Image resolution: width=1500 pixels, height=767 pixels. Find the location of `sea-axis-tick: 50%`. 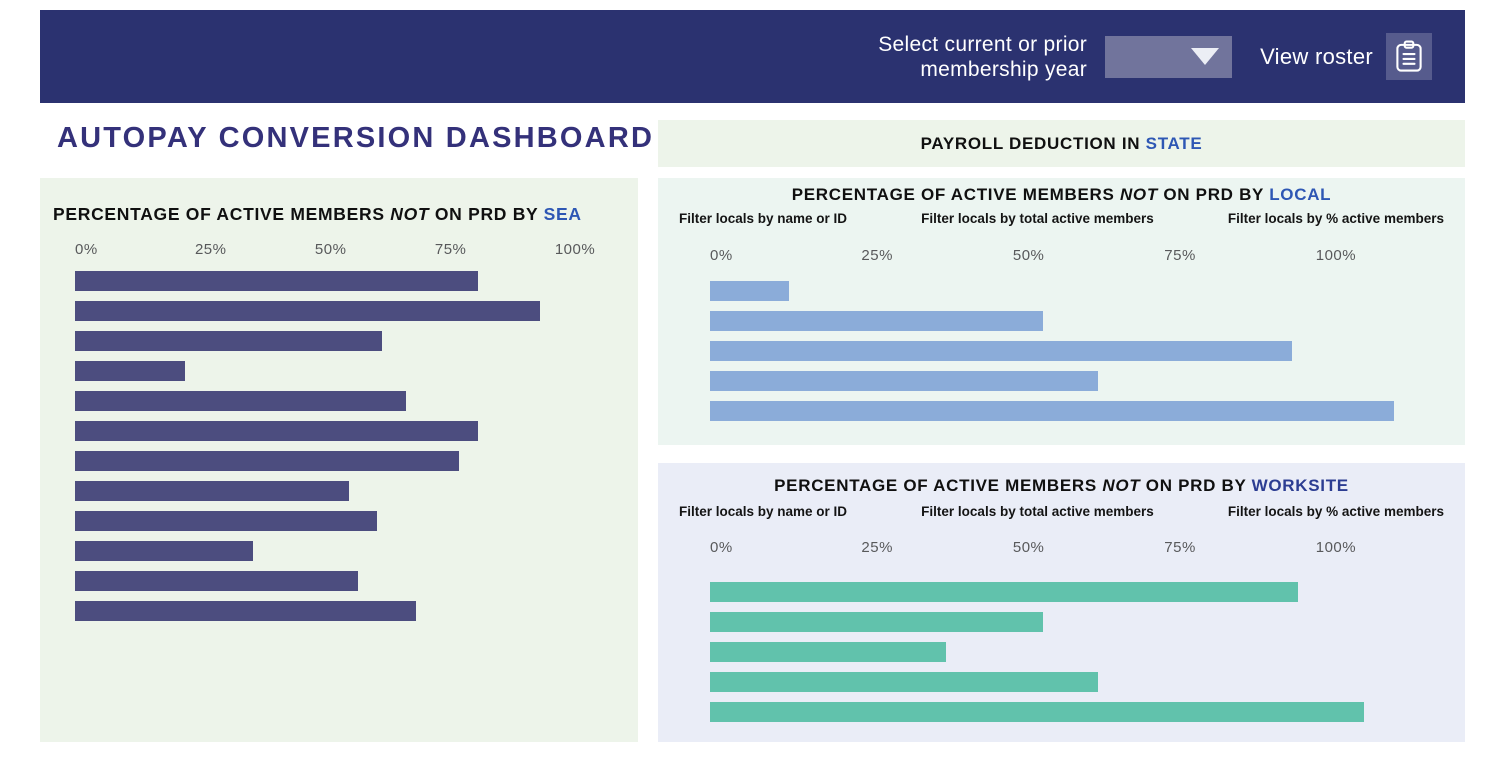

sea-axis-tick: 50% is located at coordinates (330, 249).